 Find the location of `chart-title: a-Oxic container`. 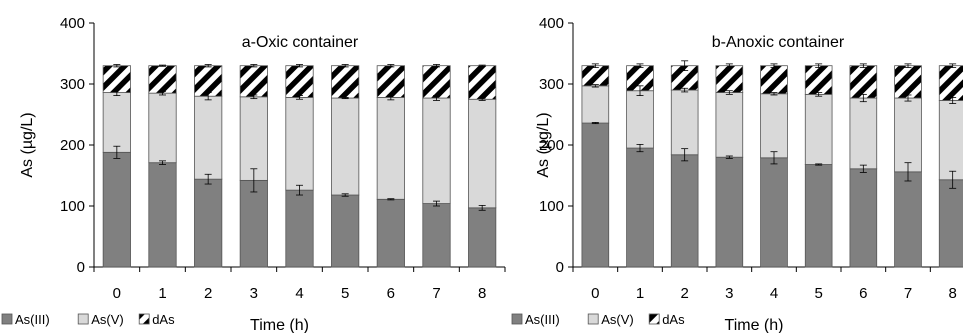

chart-title: a-Oxic container is located at coordinates (300, 42).